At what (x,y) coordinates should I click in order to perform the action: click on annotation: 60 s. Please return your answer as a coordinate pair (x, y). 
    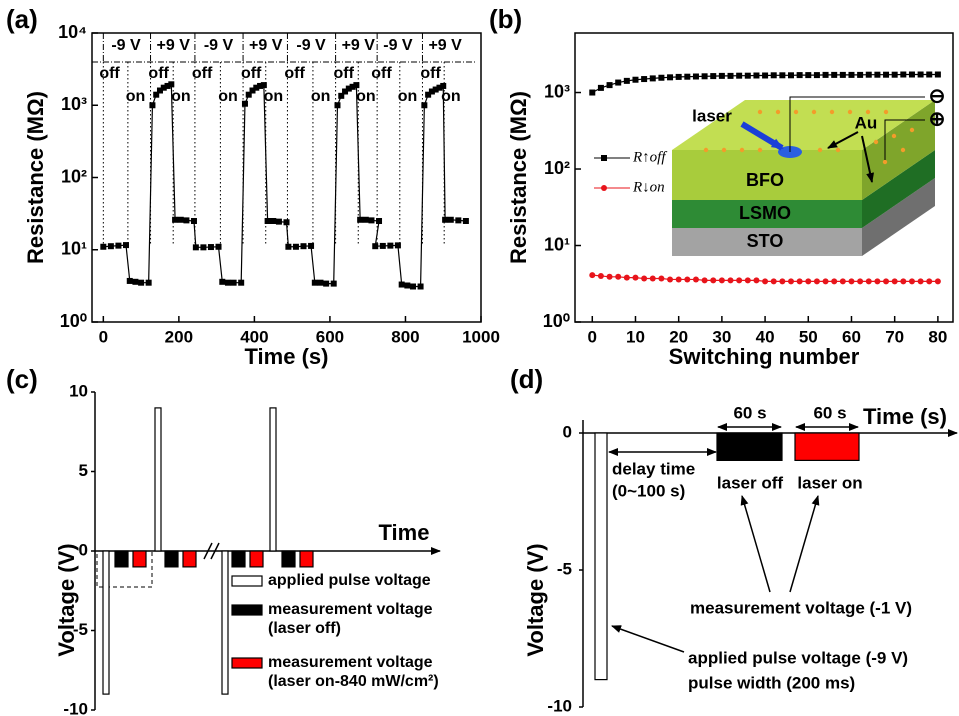
    Looking at the image, I should click on (749, 412).